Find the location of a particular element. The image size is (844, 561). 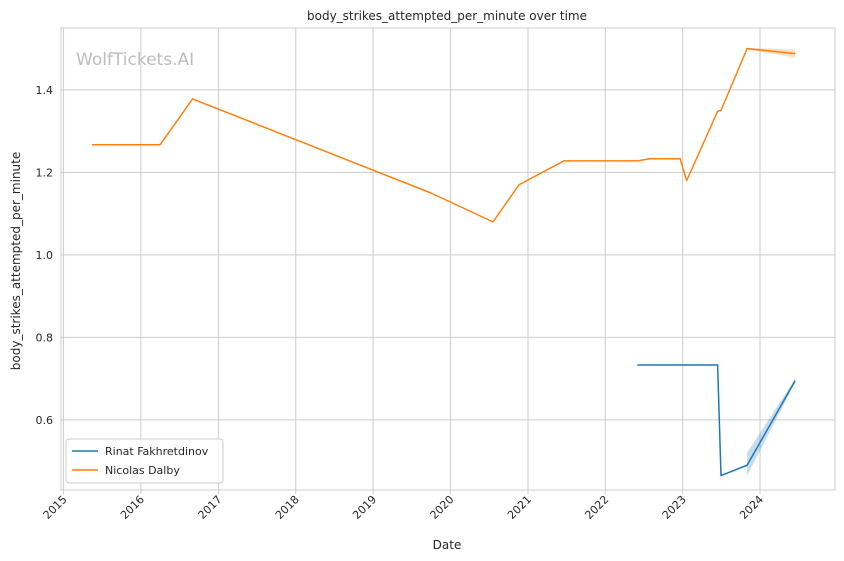

watermark: WolfTickets.AI is located at coordinates (135, 60).